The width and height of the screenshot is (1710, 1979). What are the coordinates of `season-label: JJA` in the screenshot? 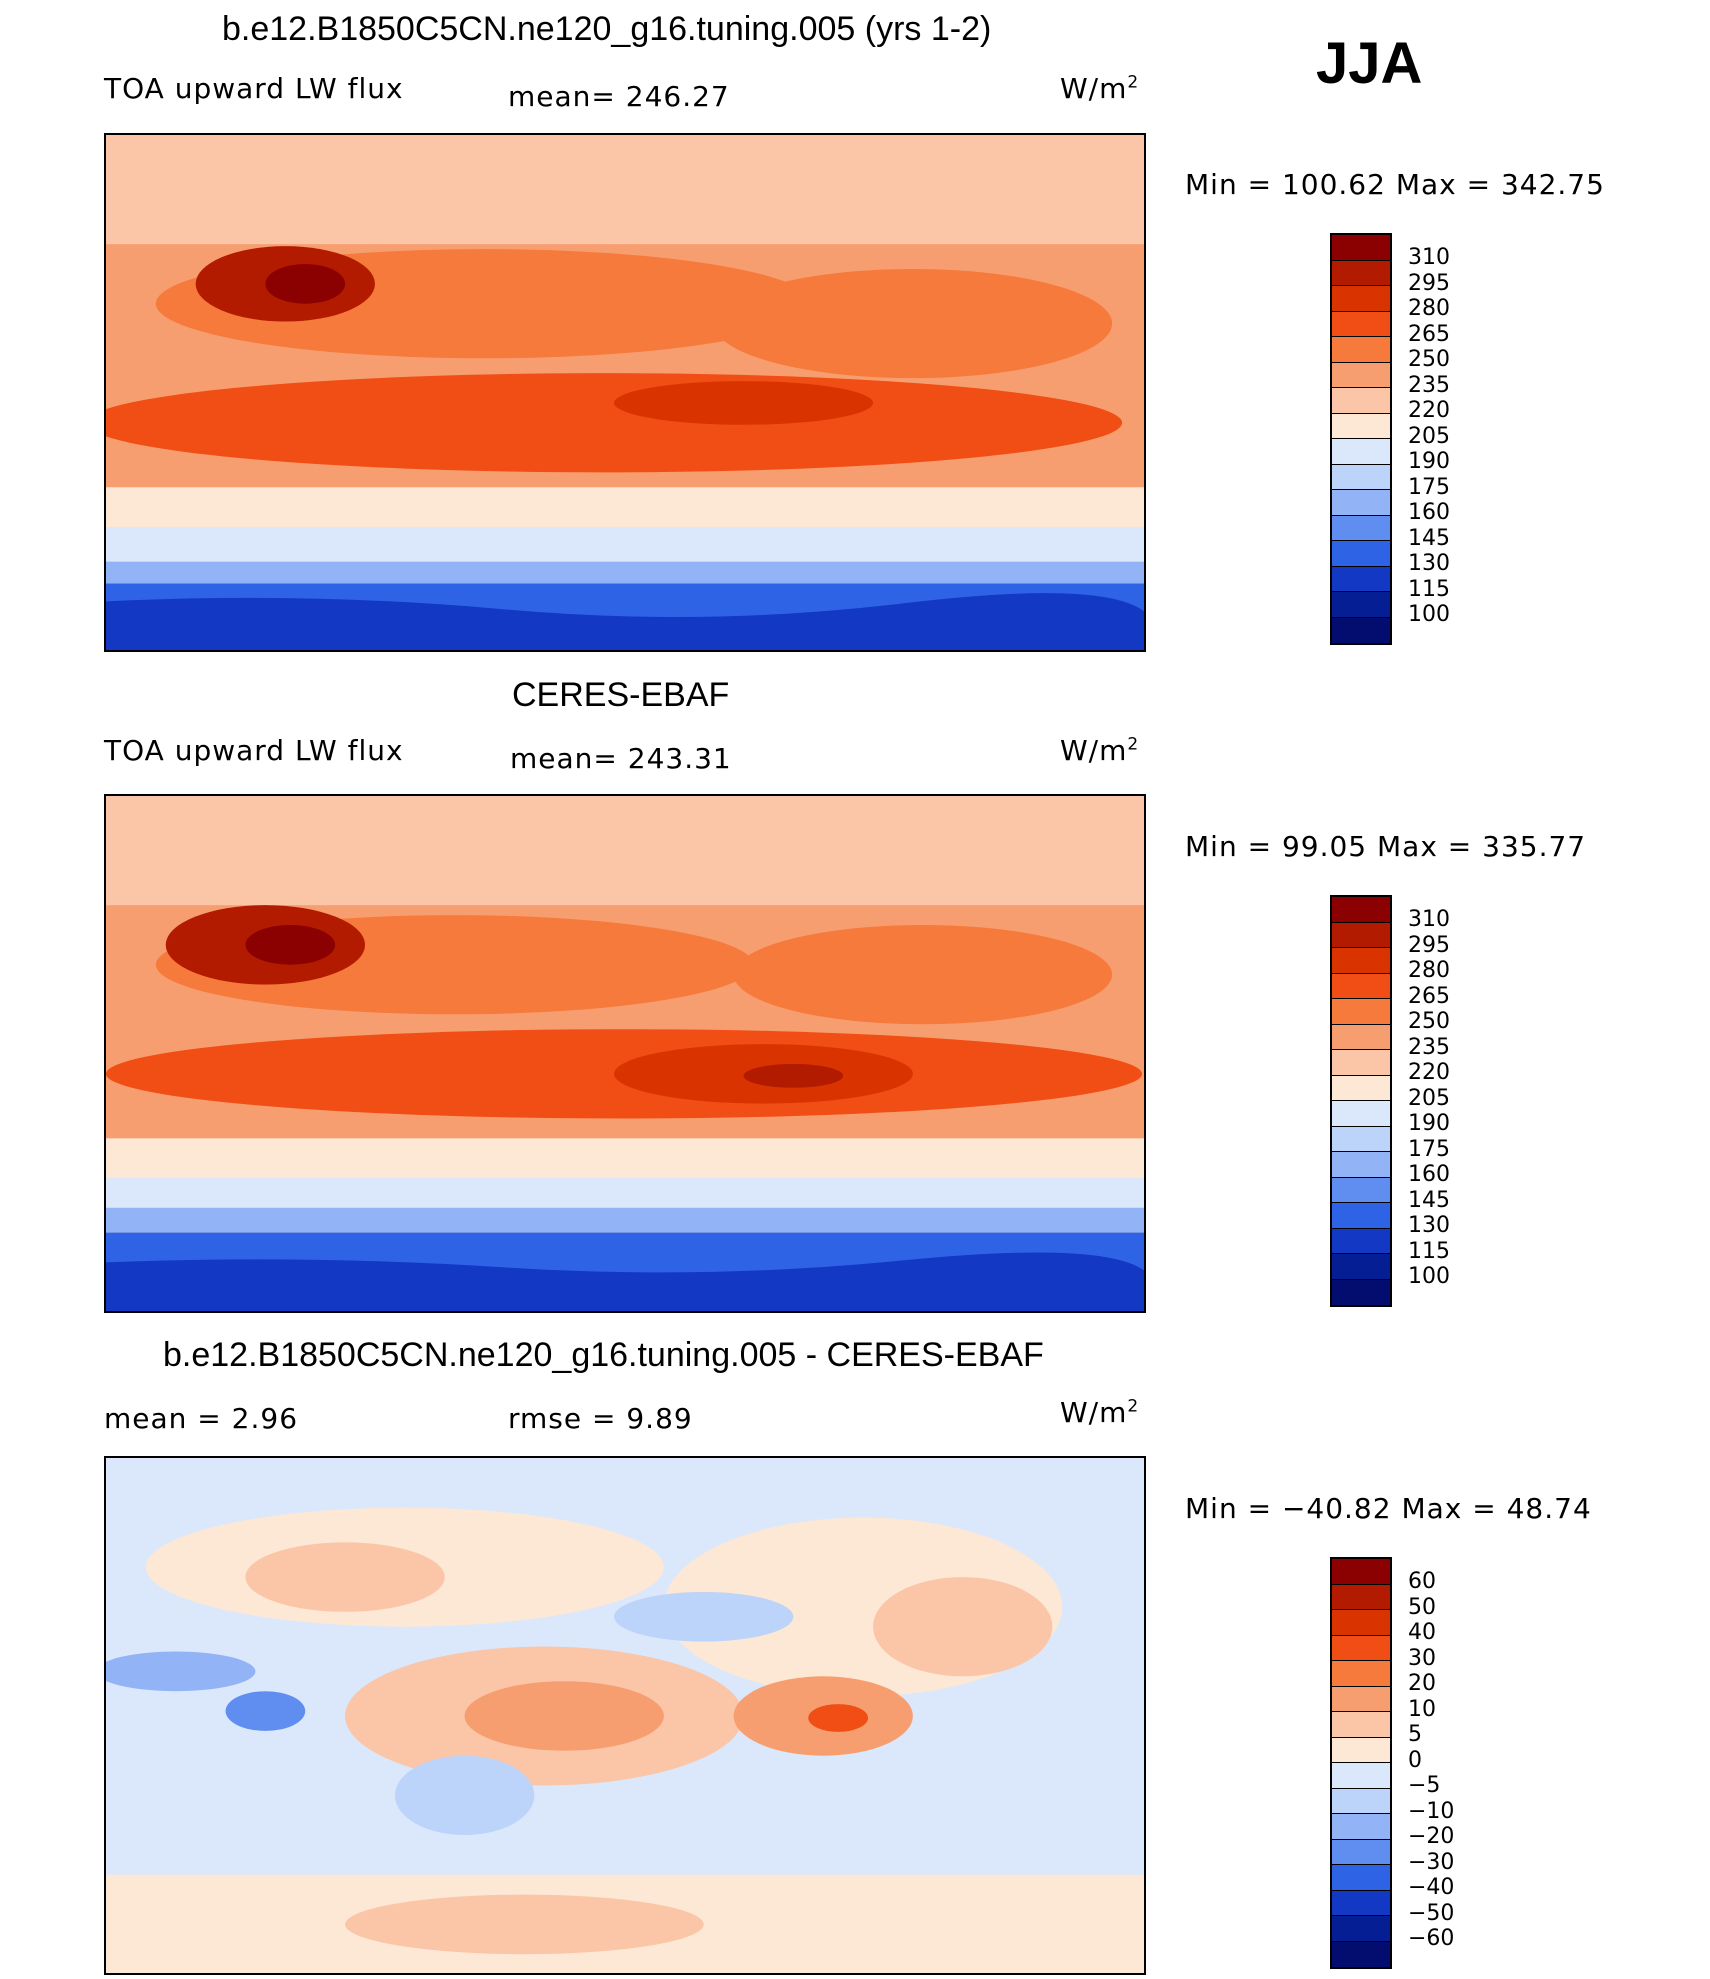 It's located at (1369, 63).